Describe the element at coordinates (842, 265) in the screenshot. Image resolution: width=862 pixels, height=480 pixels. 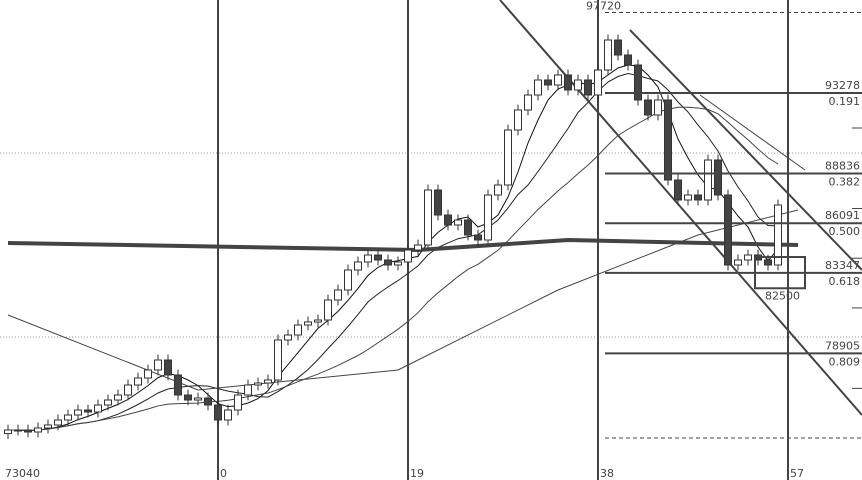
I see `fib-price-label: 83347` at that location.